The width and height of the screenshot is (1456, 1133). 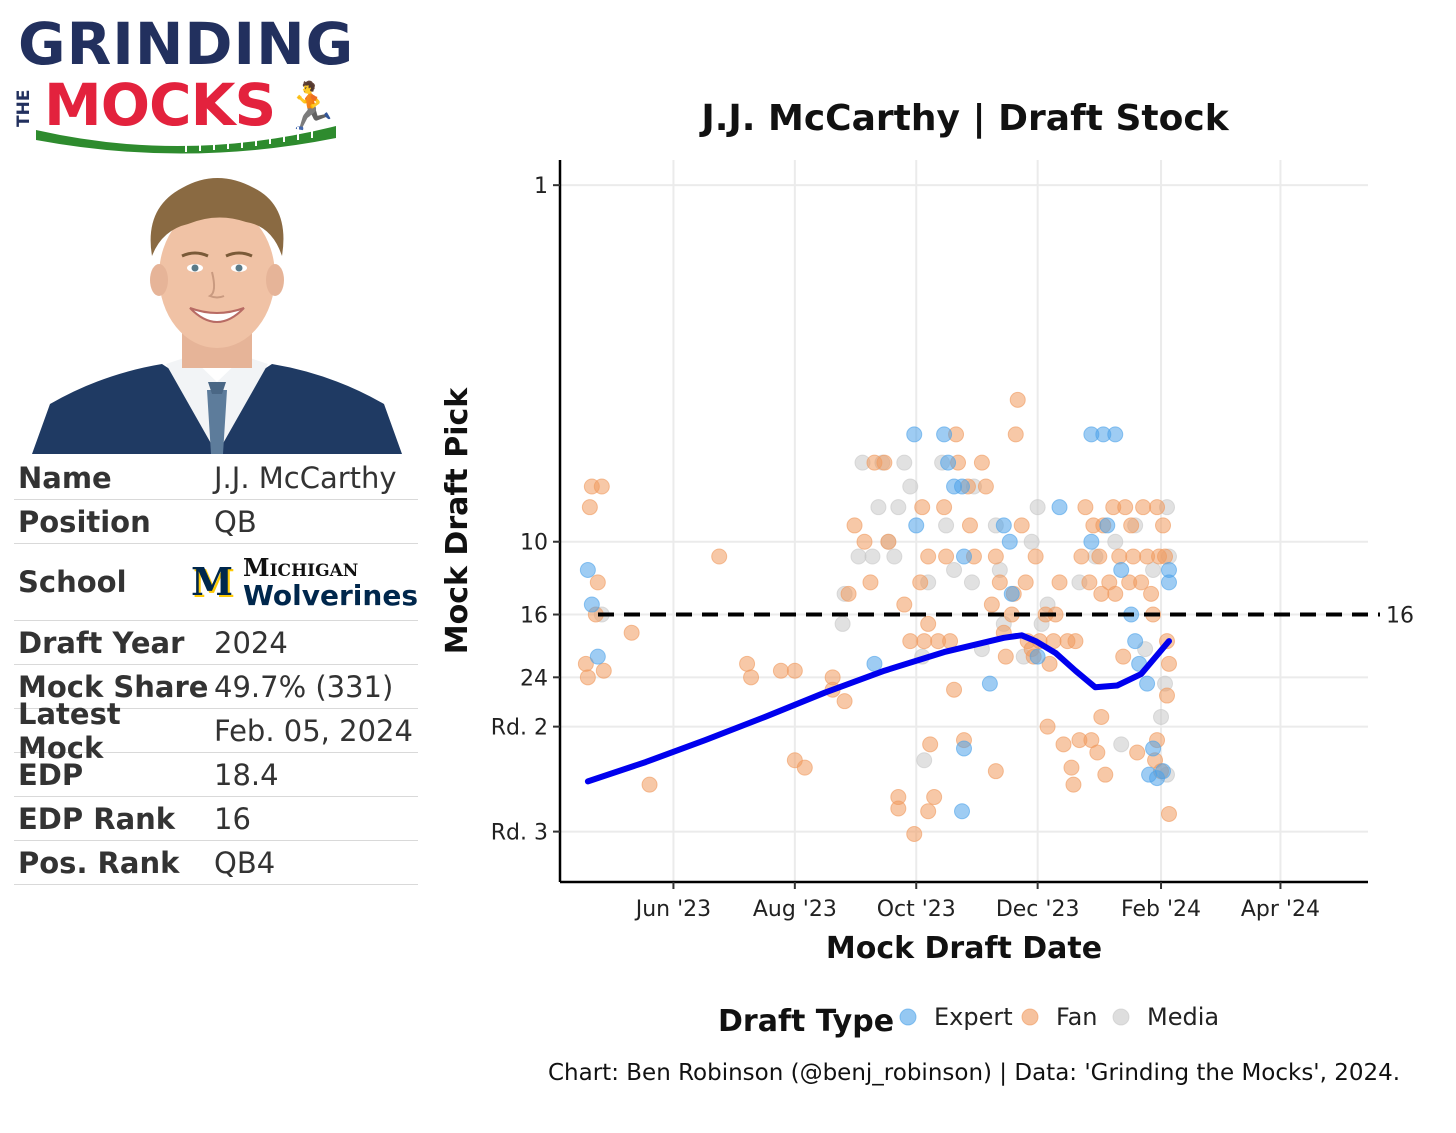 What do you see at coordinates (97, 818) in the screenshot?
I see `info-label: EDP Rank` at bounding box center [97, 818].